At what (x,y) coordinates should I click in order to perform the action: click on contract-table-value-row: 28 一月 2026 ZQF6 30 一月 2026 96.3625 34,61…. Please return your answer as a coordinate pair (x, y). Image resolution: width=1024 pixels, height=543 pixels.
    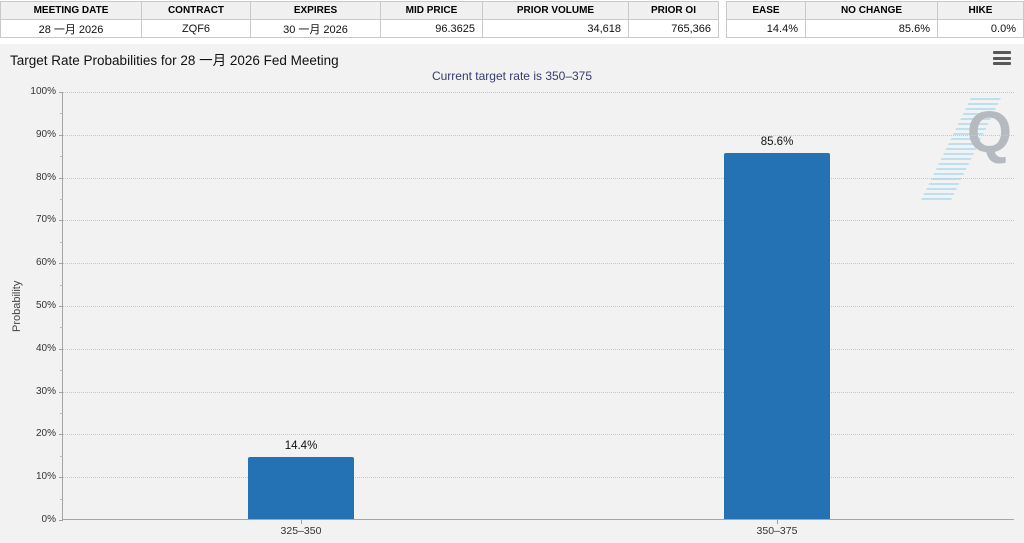
    Looking at the image, I should click on (359, 28).